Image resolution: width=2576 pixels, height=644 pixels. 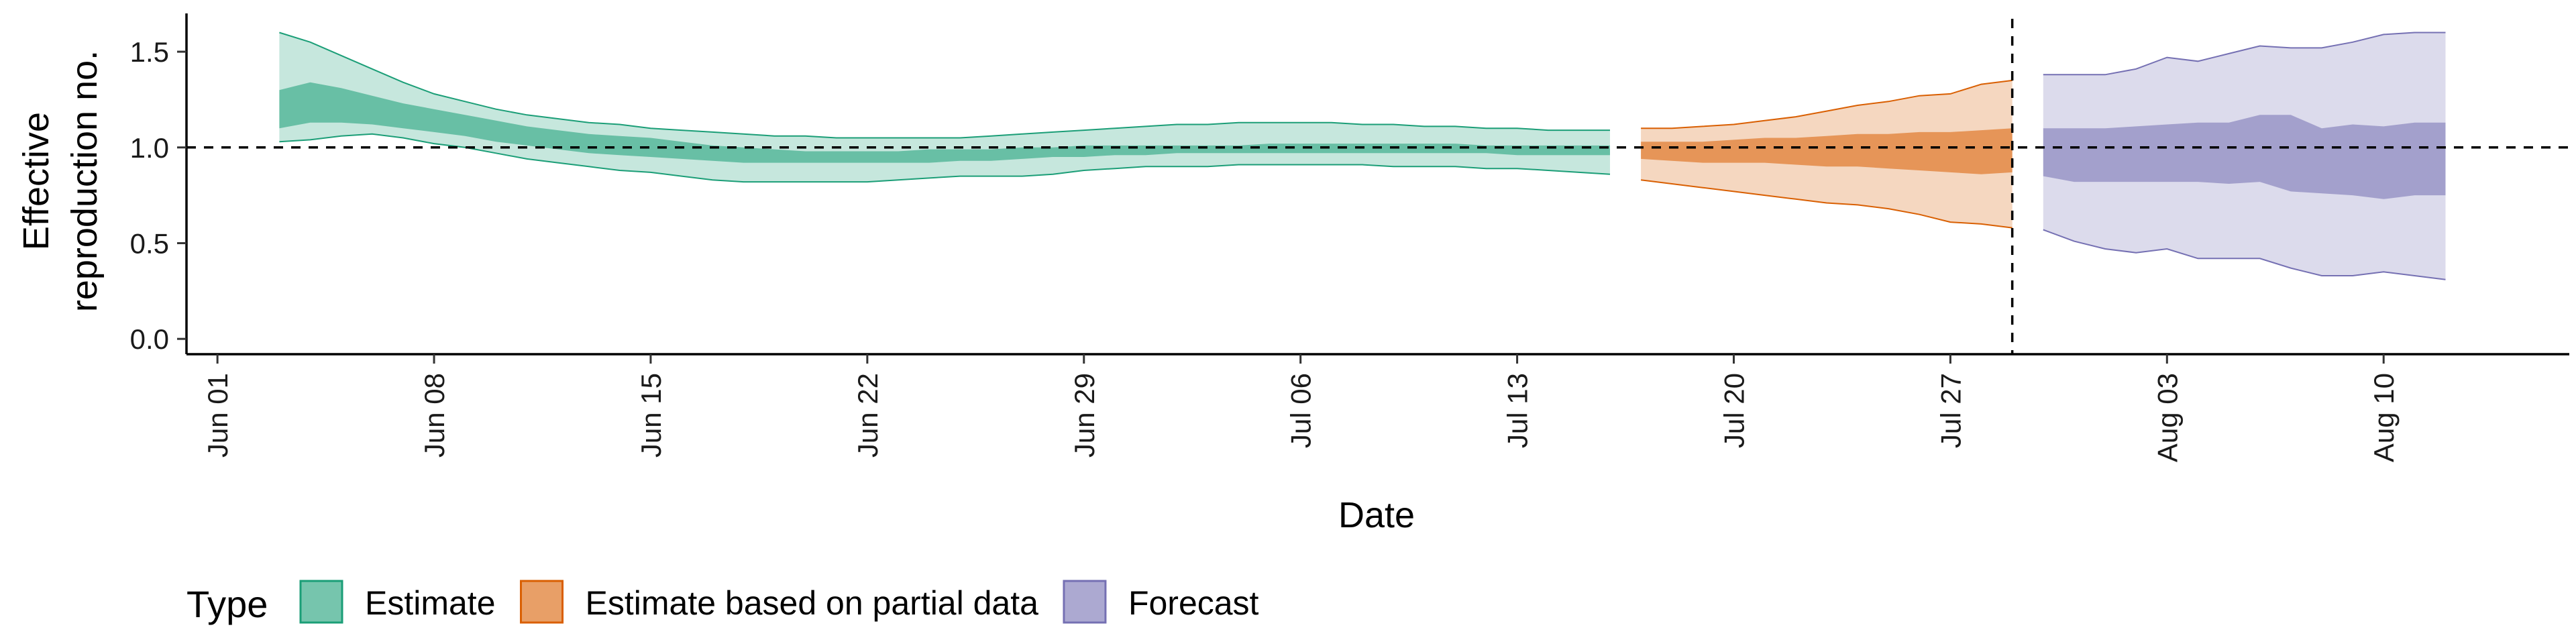 I want to click on x-tick-label: Jul 20, so click(x=1734, y=410).